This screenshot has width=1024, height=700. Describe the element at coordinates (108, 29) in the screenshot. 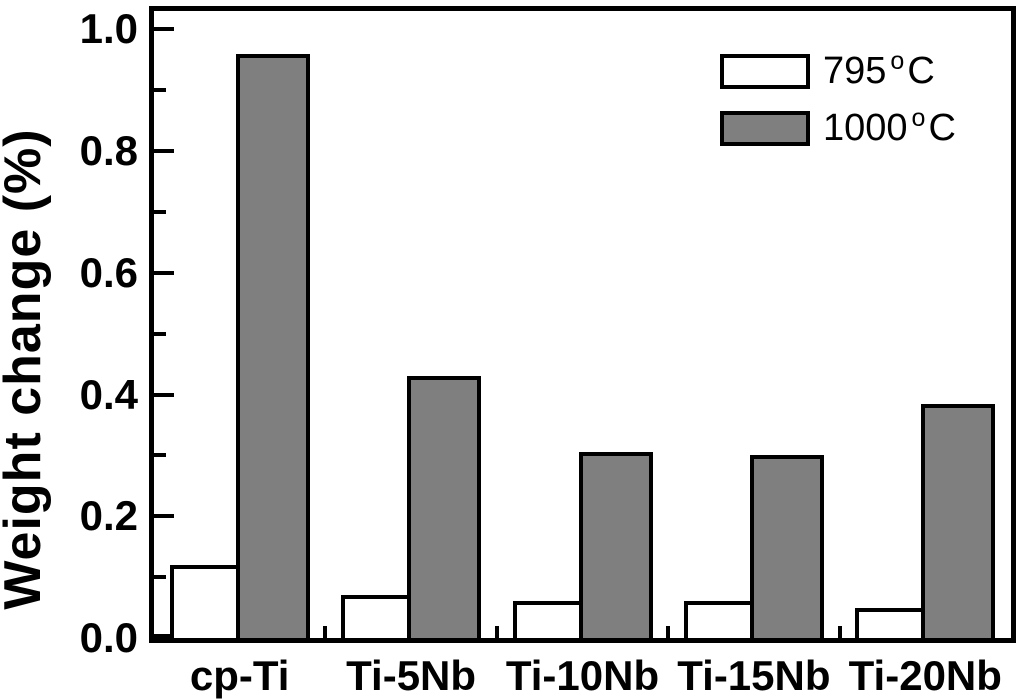

I see `y-tick-label: 1.0` at that location.